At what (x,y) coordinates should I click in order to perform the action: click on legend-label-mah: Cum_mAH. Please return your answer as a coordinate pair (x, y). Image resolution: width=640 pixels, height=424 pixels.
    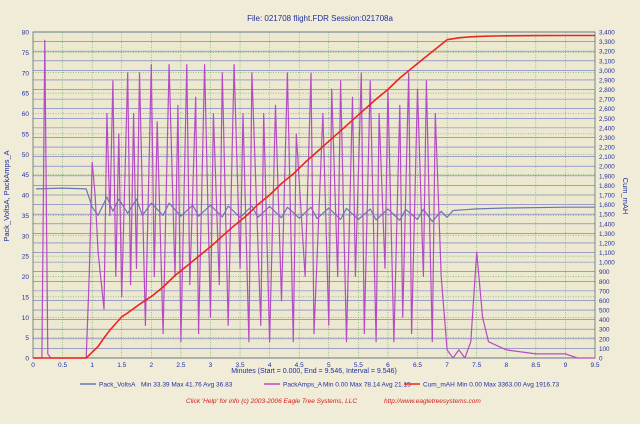
    Looking at the image, I should click on (439, 385).